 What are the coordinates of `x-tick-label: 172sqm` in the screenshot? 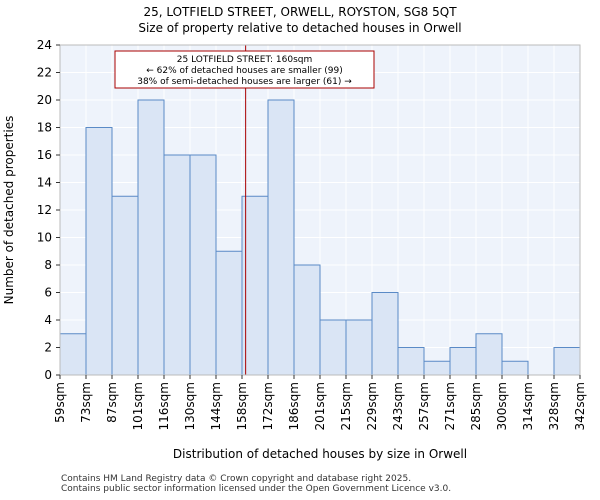 It's located at (268, 406).